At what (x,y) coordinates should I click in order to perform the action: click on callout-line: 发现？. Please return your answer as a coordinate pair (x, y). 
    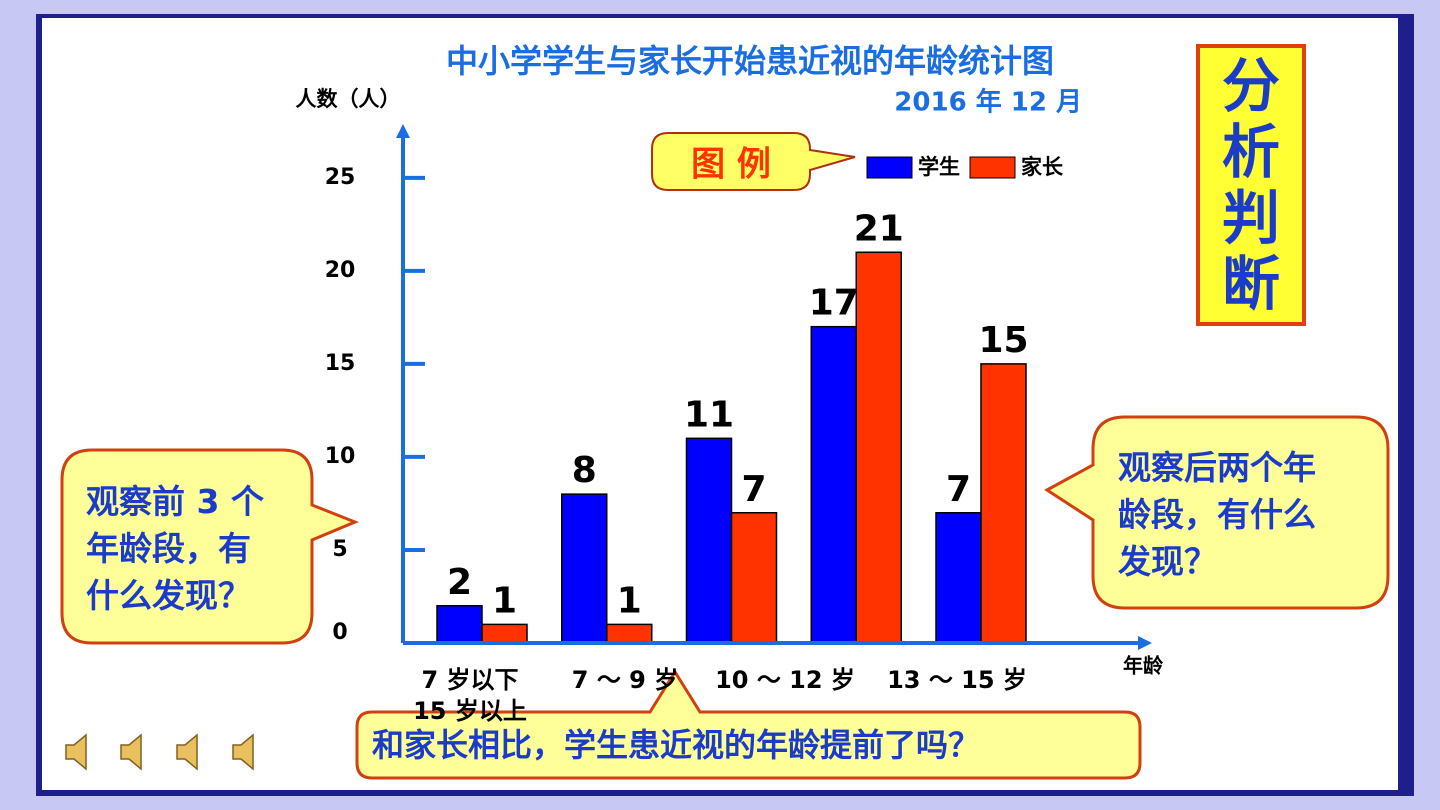
    Looking at the image, I should click on (1167, 561).